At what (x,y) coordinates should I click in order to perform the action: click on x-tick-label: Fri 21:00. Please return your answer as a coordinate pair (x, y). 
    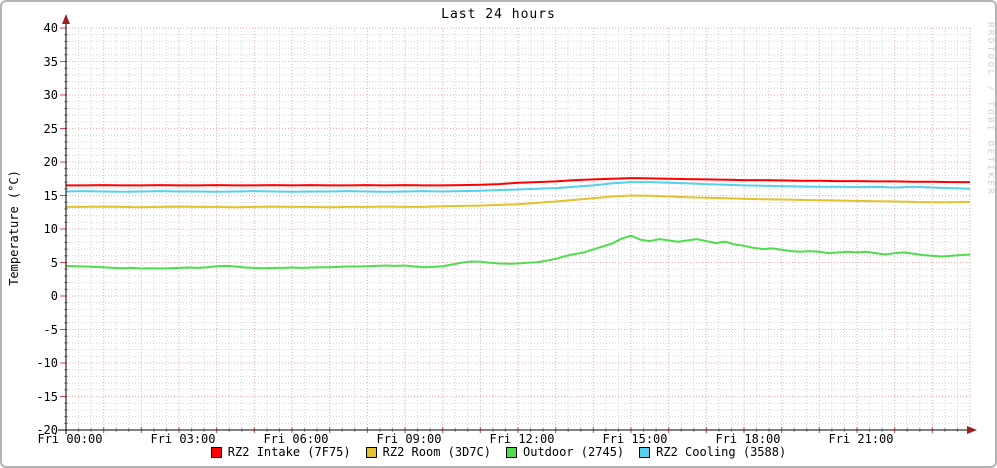
    Looking at the image, I should click on (861, 439).